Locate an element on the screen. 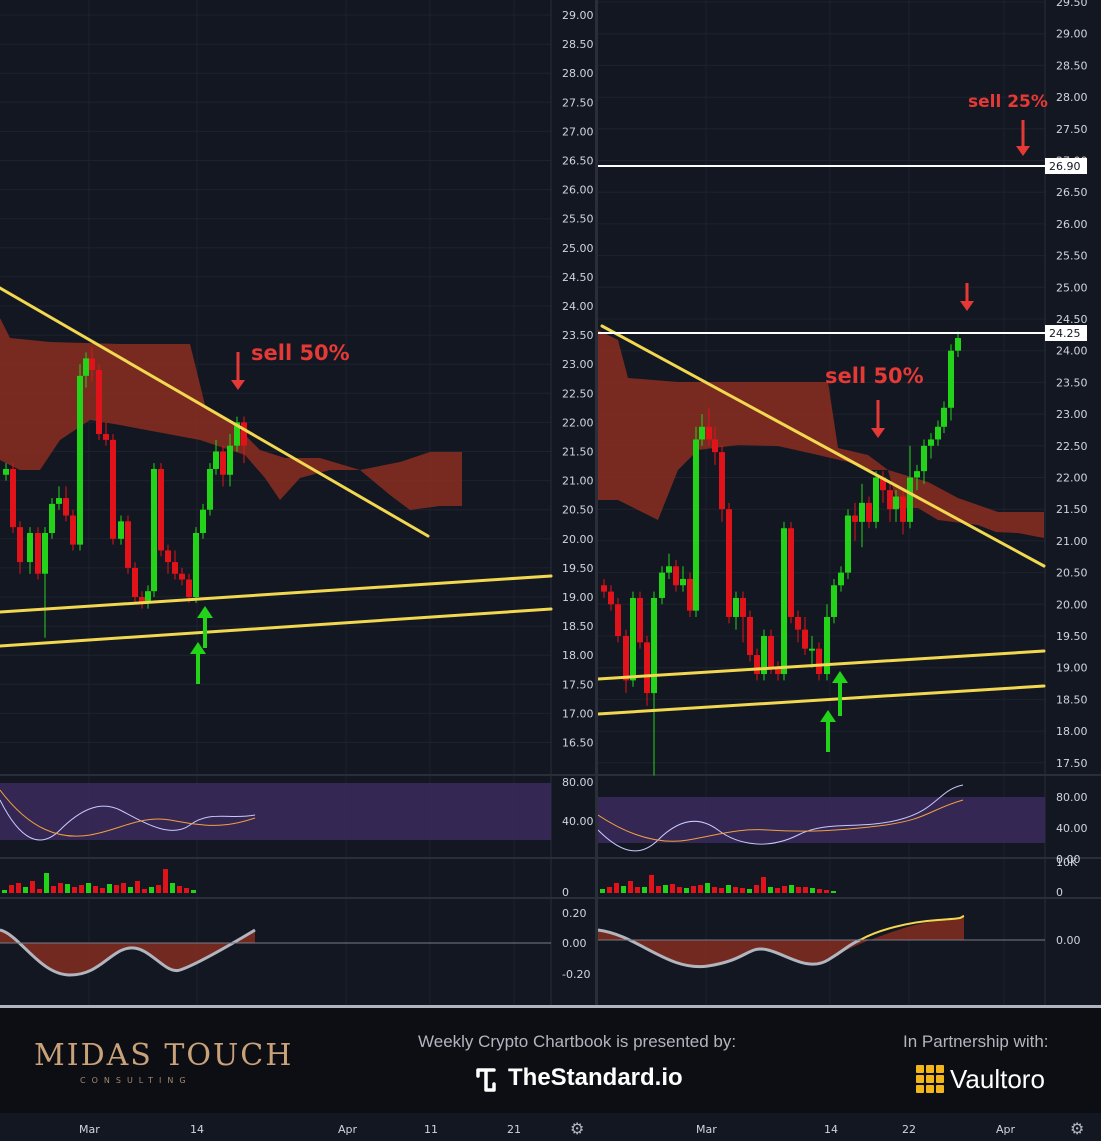 The image size is (1101, 1141). price-tick-label: 29.00 is located at coordinates (1072, 34).